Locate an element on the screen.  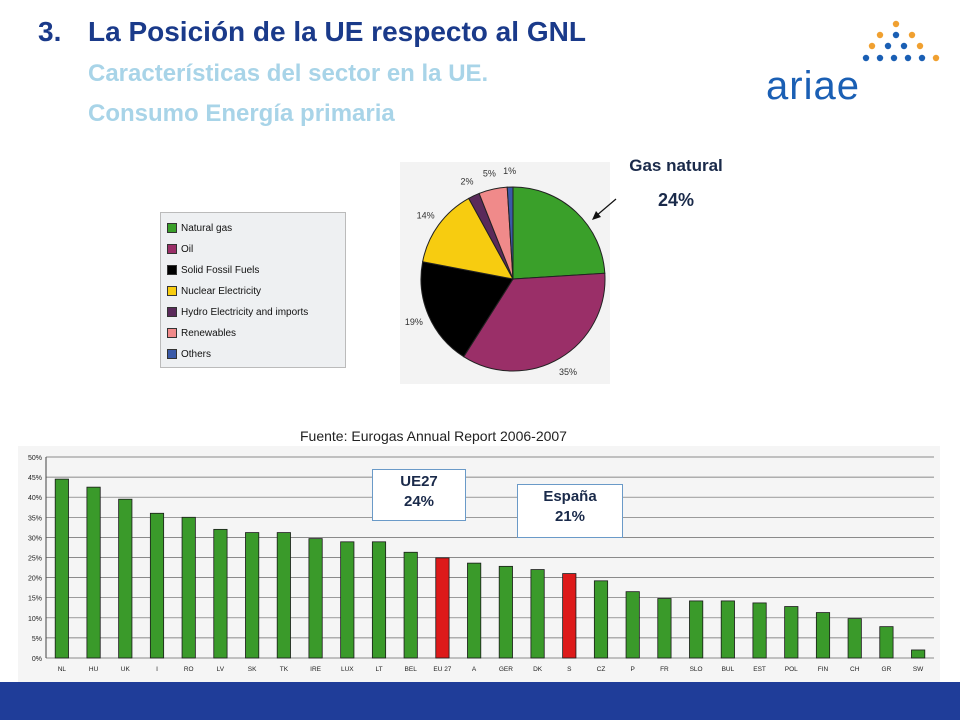
x-tick-label: BEL is located at coordinates (411, 669).